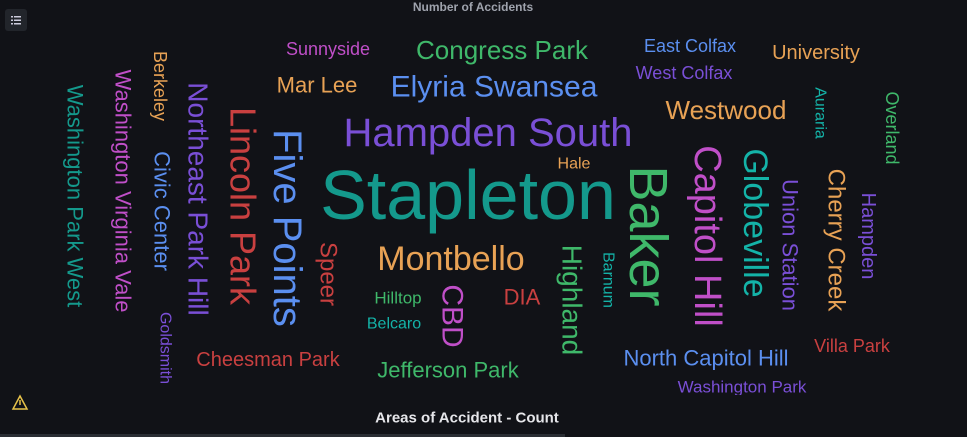  What do you see at coordinates (165, 348) in the screenshot?
I see `word: Goldsmith` at bounding box center [165, 348].